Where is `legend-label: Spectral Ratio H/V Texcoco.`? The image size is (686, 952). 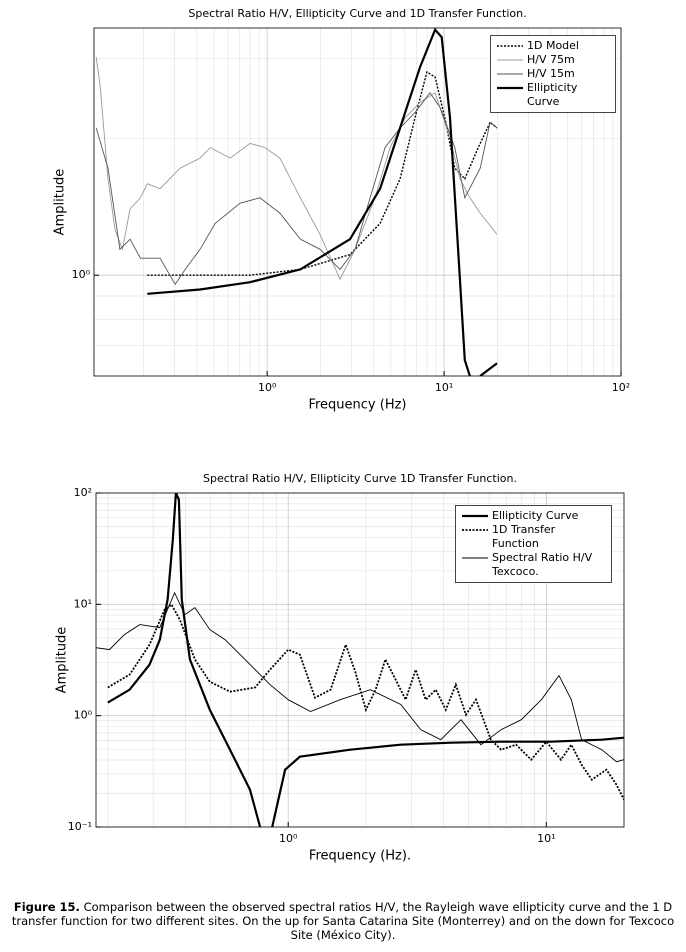
legend-label: Spectral Ratio H/V Texcoco. is located at coordinates (542, 564).